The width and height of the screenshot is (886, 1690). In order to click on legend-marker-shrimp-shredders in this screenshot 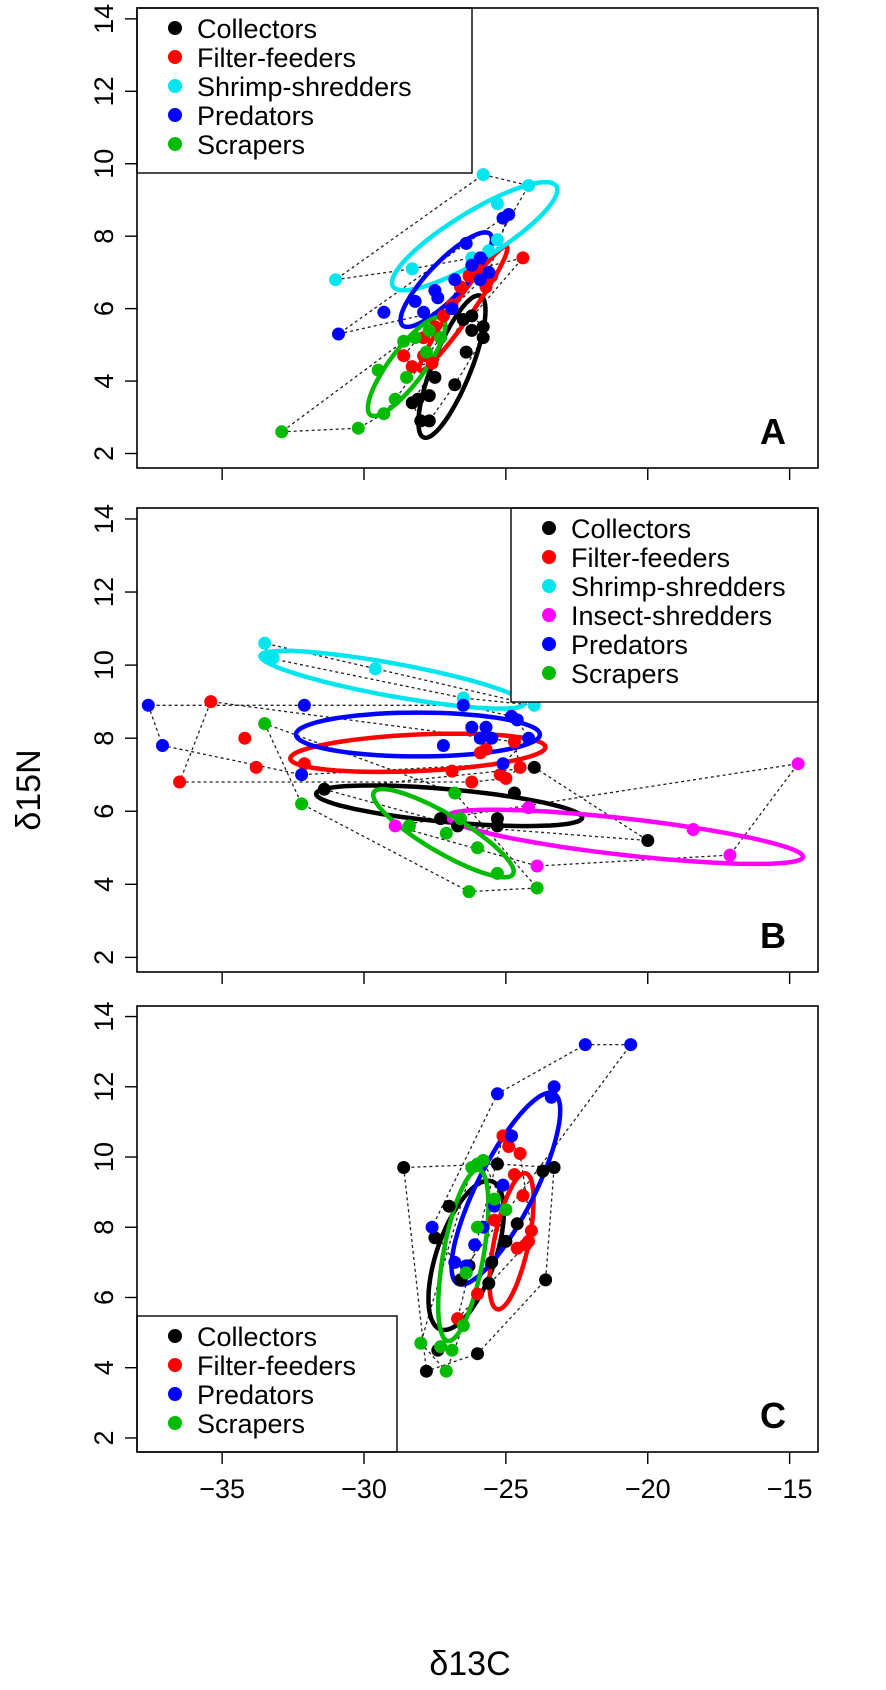, I will do `click(549, 586)`.